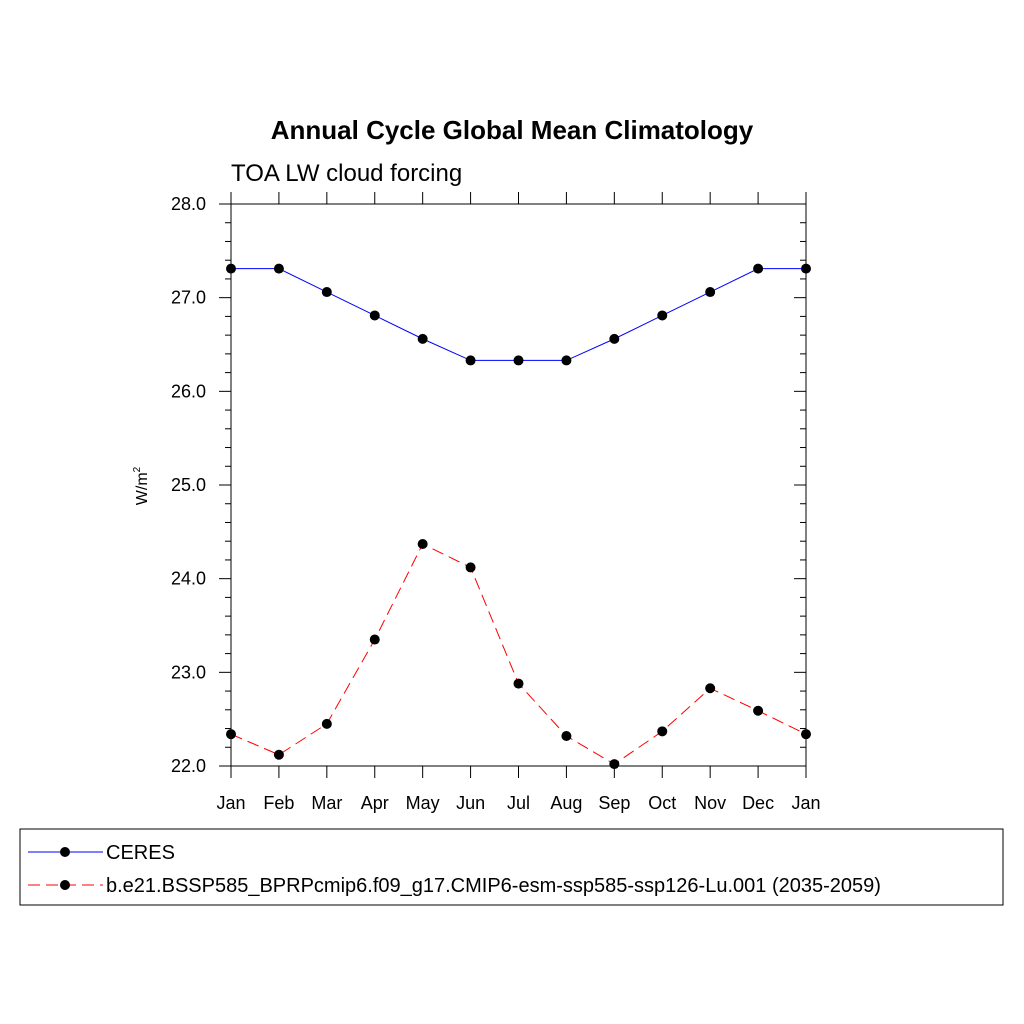 Image resolution: width=1024 pixels, height=1024 pixels. What do you see at coordinates (470, 803) in the screenshot?
I see `x-tick-label: Jun` at bounding box center [470, 803].